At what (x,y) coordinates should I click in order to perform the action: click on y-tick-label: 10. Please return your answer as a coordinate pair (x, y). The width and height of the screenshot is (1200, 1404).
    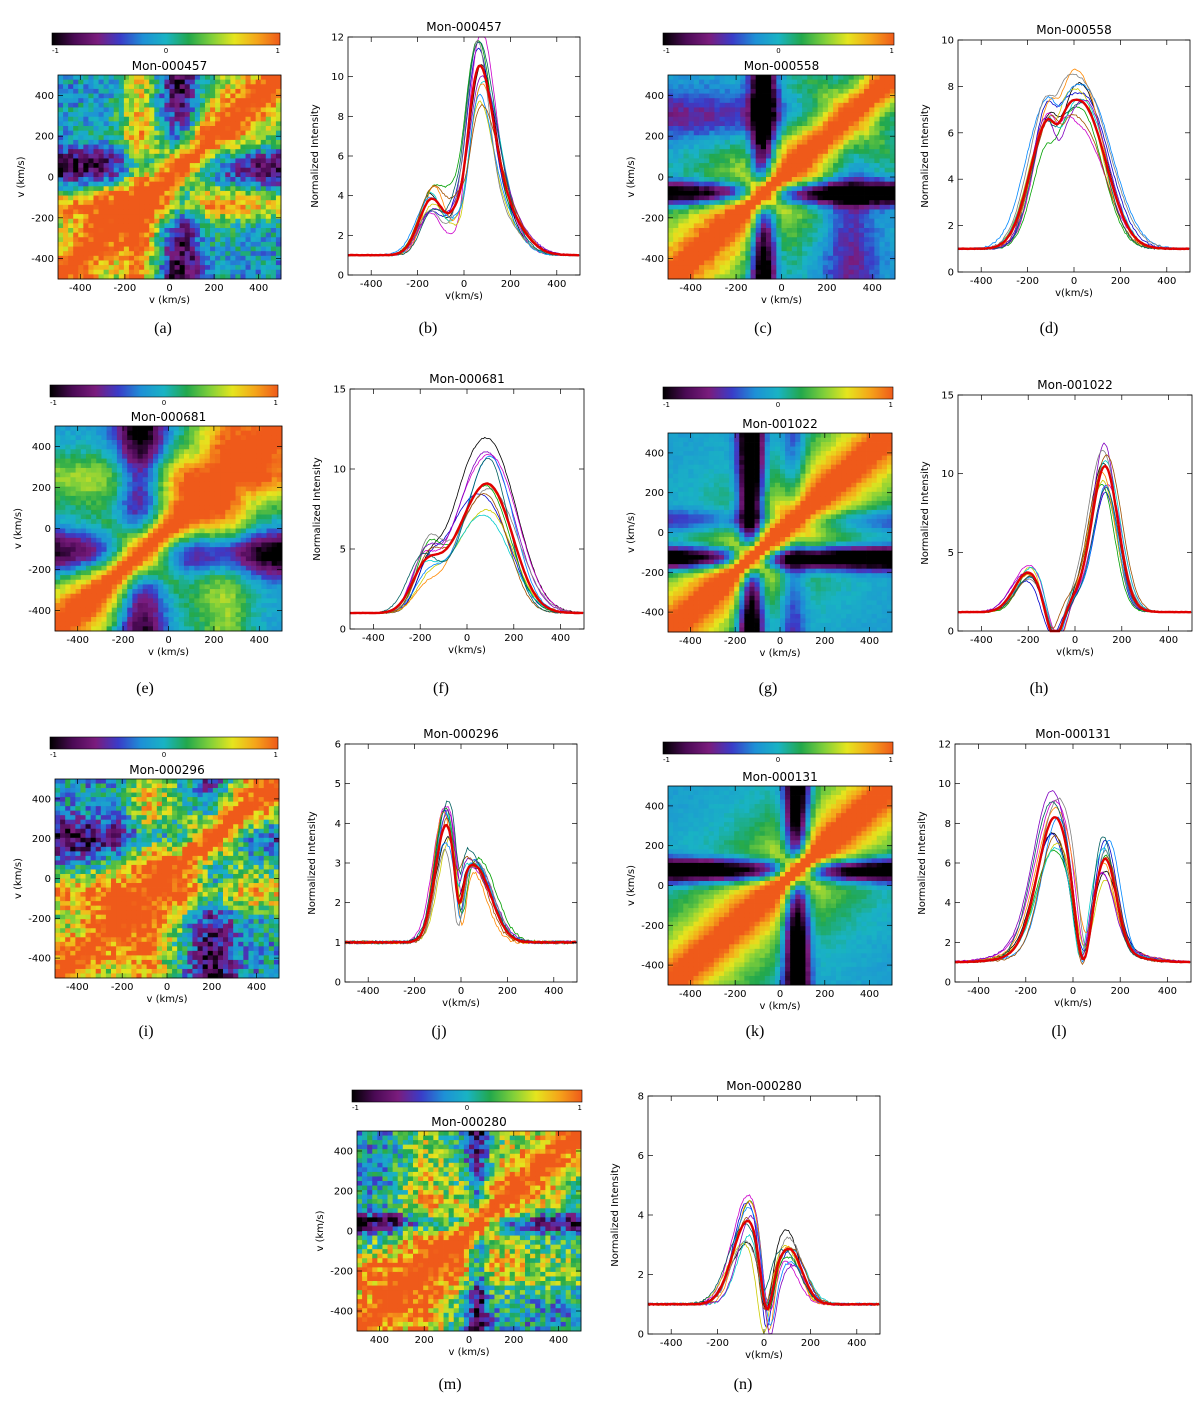
    Looking at the image, I should click on (337, 77).